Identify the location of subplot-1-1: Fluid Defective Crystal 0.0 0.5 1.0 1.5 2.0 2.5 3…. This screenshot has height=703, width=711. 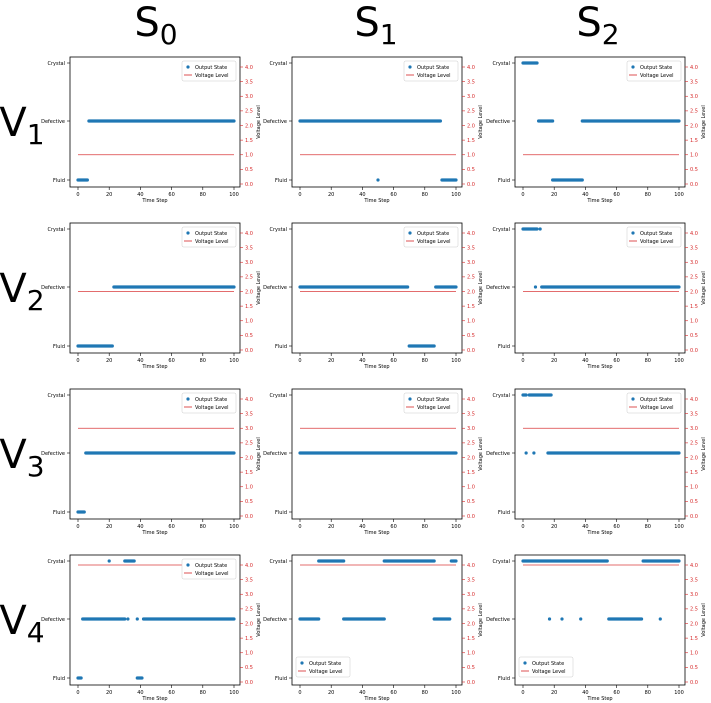
(373, 296).